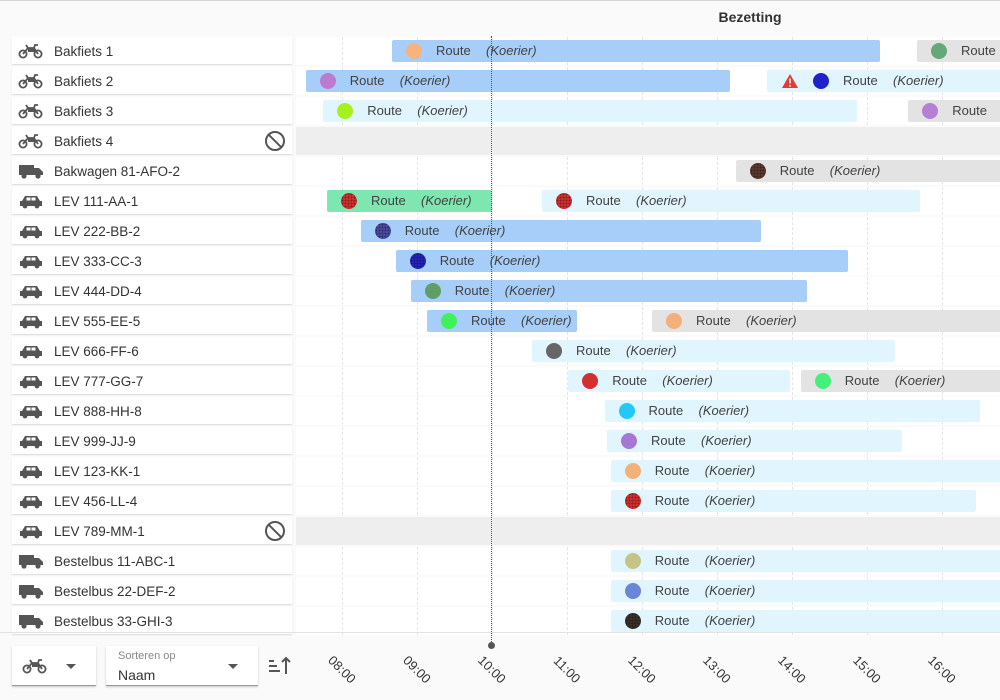 The height and width of the screenshot is (700, 1000). Describe the element at coordinates (500, 381) in the screenshot. I see `vehicle-row: LEV 777-GG-7 Route (Koerier) Route (Koerier)` at that location.